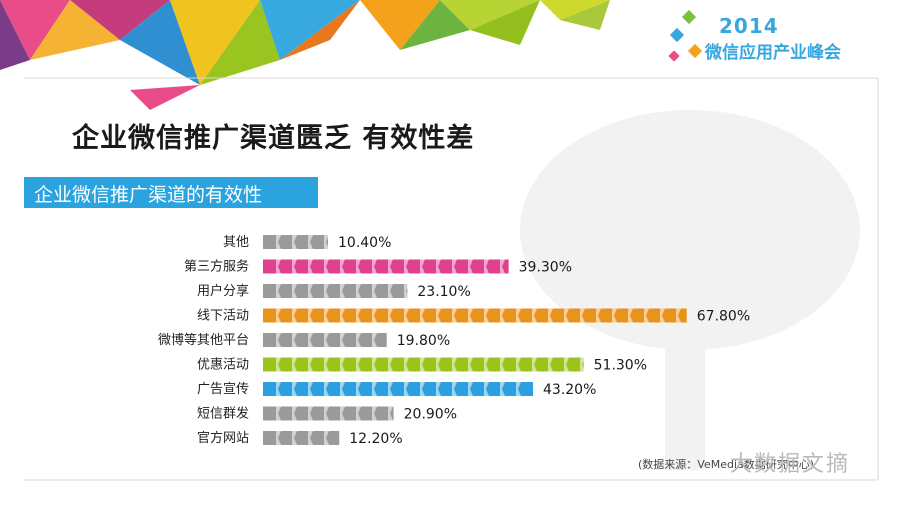 The height and width of the screenshot is (506, 900). Describe the element at coordinates (375, 439) in the screenshot. I see `value-label: 12.20%` at that location.